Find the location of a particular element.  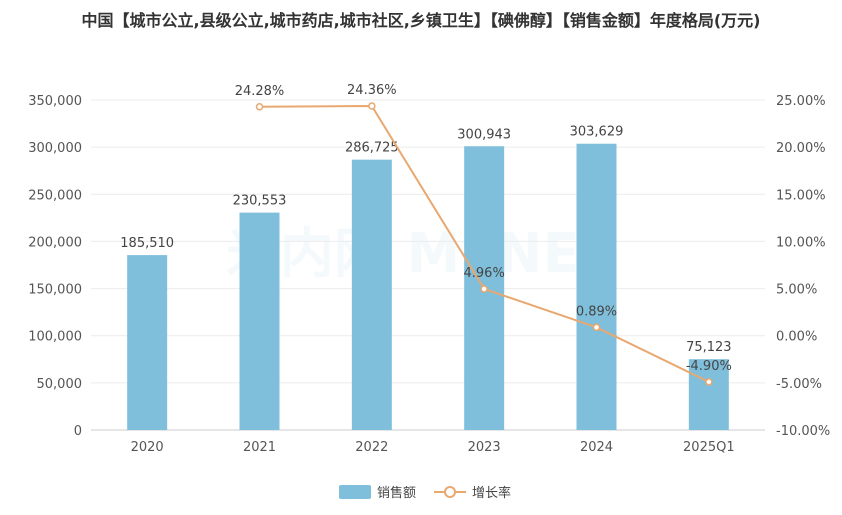

bar-value-label: 300,943 is located at coordinates (484, 134).